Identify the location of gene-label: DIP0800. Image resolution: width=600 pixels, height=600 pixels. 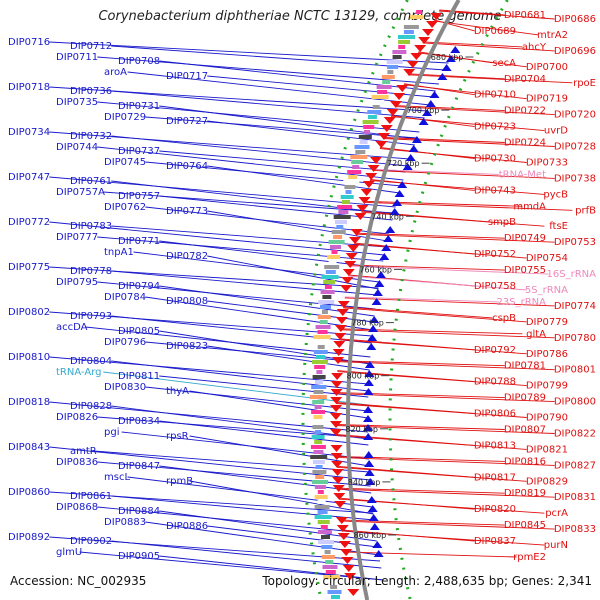
(575, 402).